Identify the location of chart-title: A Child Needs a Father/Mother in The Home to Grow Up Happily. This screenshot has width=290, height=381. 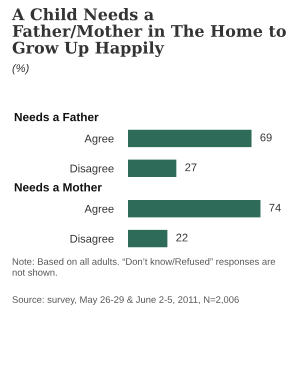
(149, 33).